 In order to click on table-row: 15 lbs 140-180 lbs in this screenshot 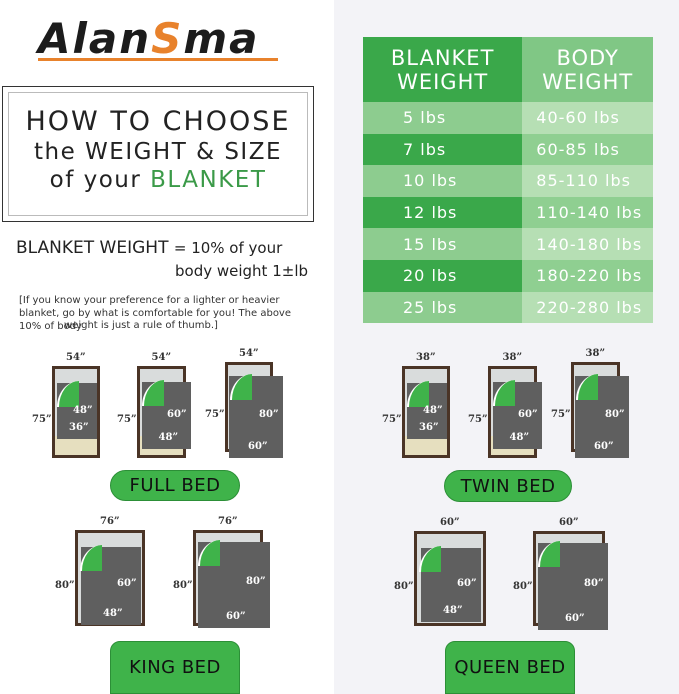, I will do `click(508, 244)`.